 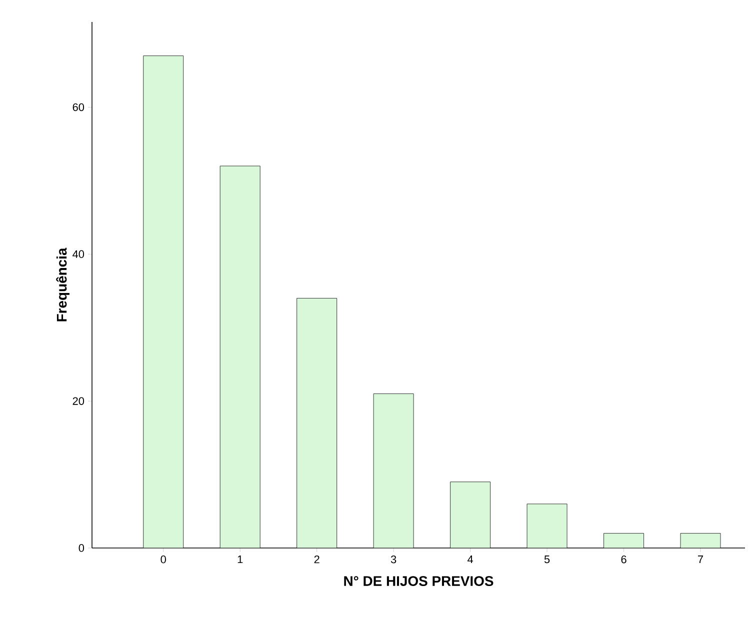 What do you see at coordinates (163, 560) in the screenshot?
I see `x-tick-label: 0` at bounding box center [163, 560].